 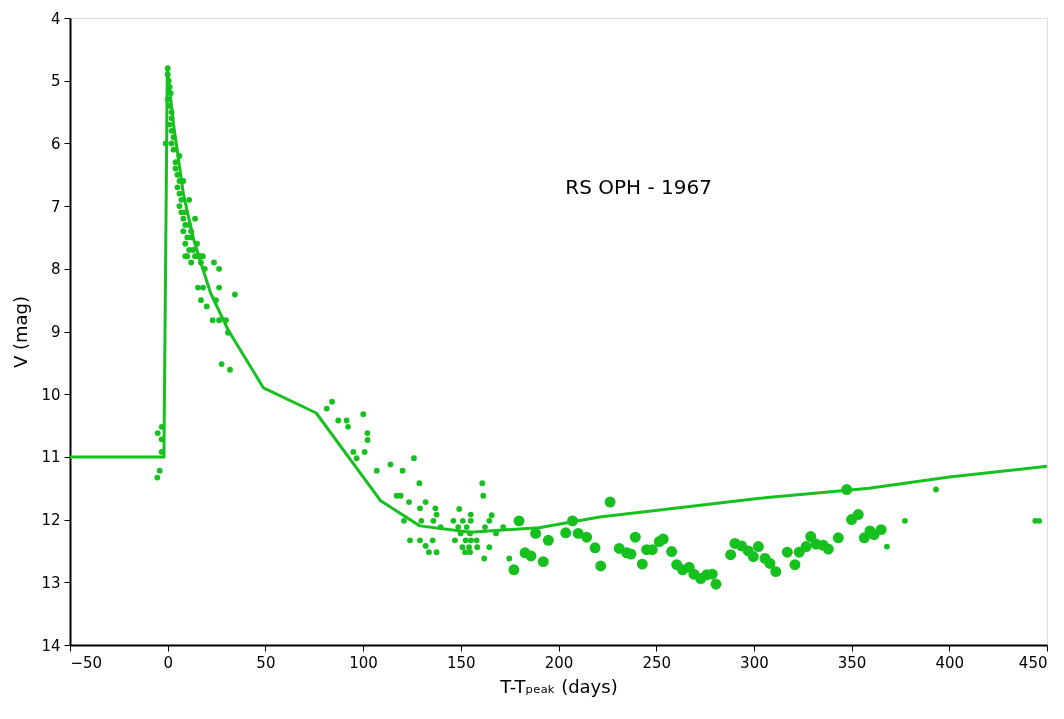 What do you see at coordinates (51, 520) in the screenshot?
I see `y-tick-label: 12` at bounding box center [51, 520].